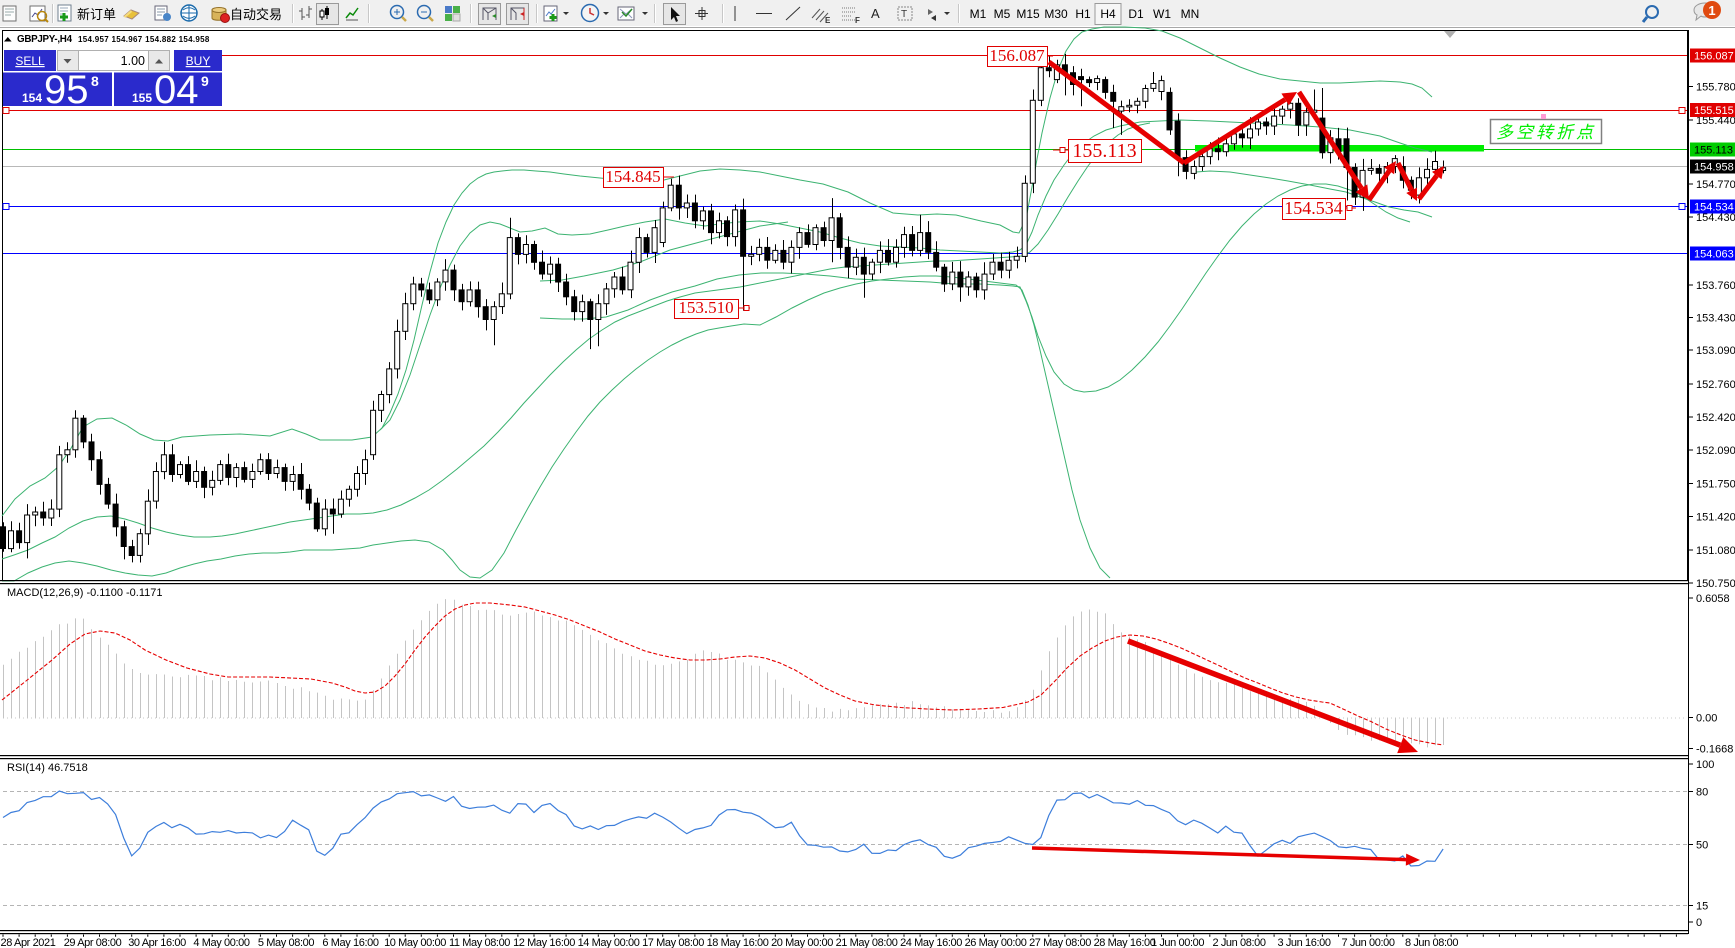  What do you see at coordinates (673, 942) in the screenshot?
I see `svg-text: 17 May 08:00` at bounding box center [673, 942].